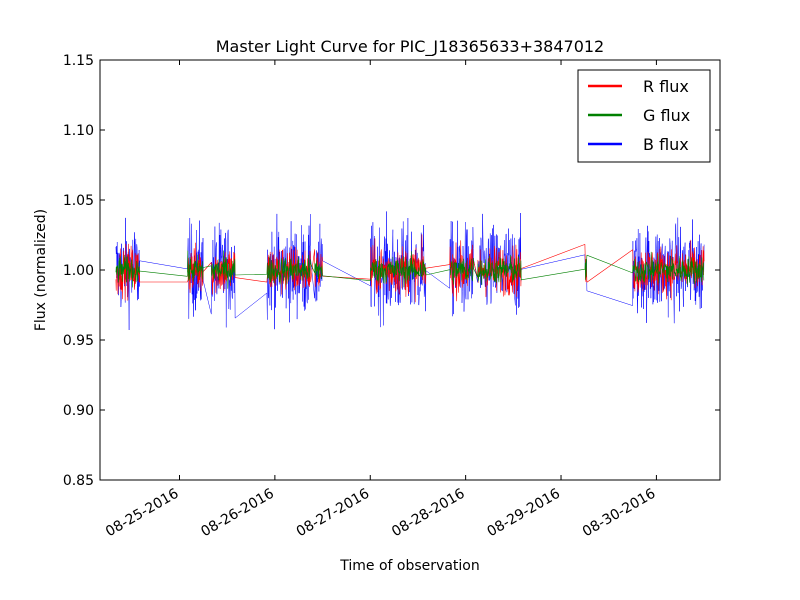 This screenshot has width=800, height=600. I want to click on y-tick-label: 0.95, so click(78, 341).